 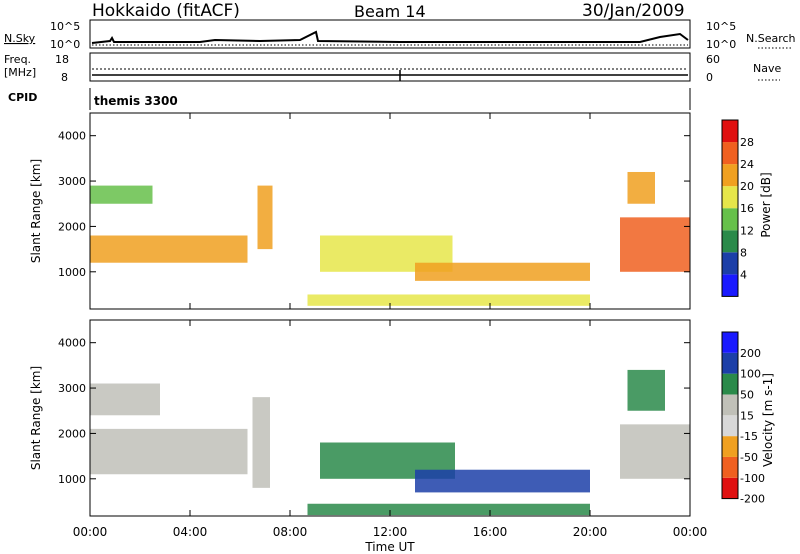 What do you see at coordinates (747, 164) in the screenshot?
I see `colorbar-tick-label: 24` at bounding box center [747, 164].